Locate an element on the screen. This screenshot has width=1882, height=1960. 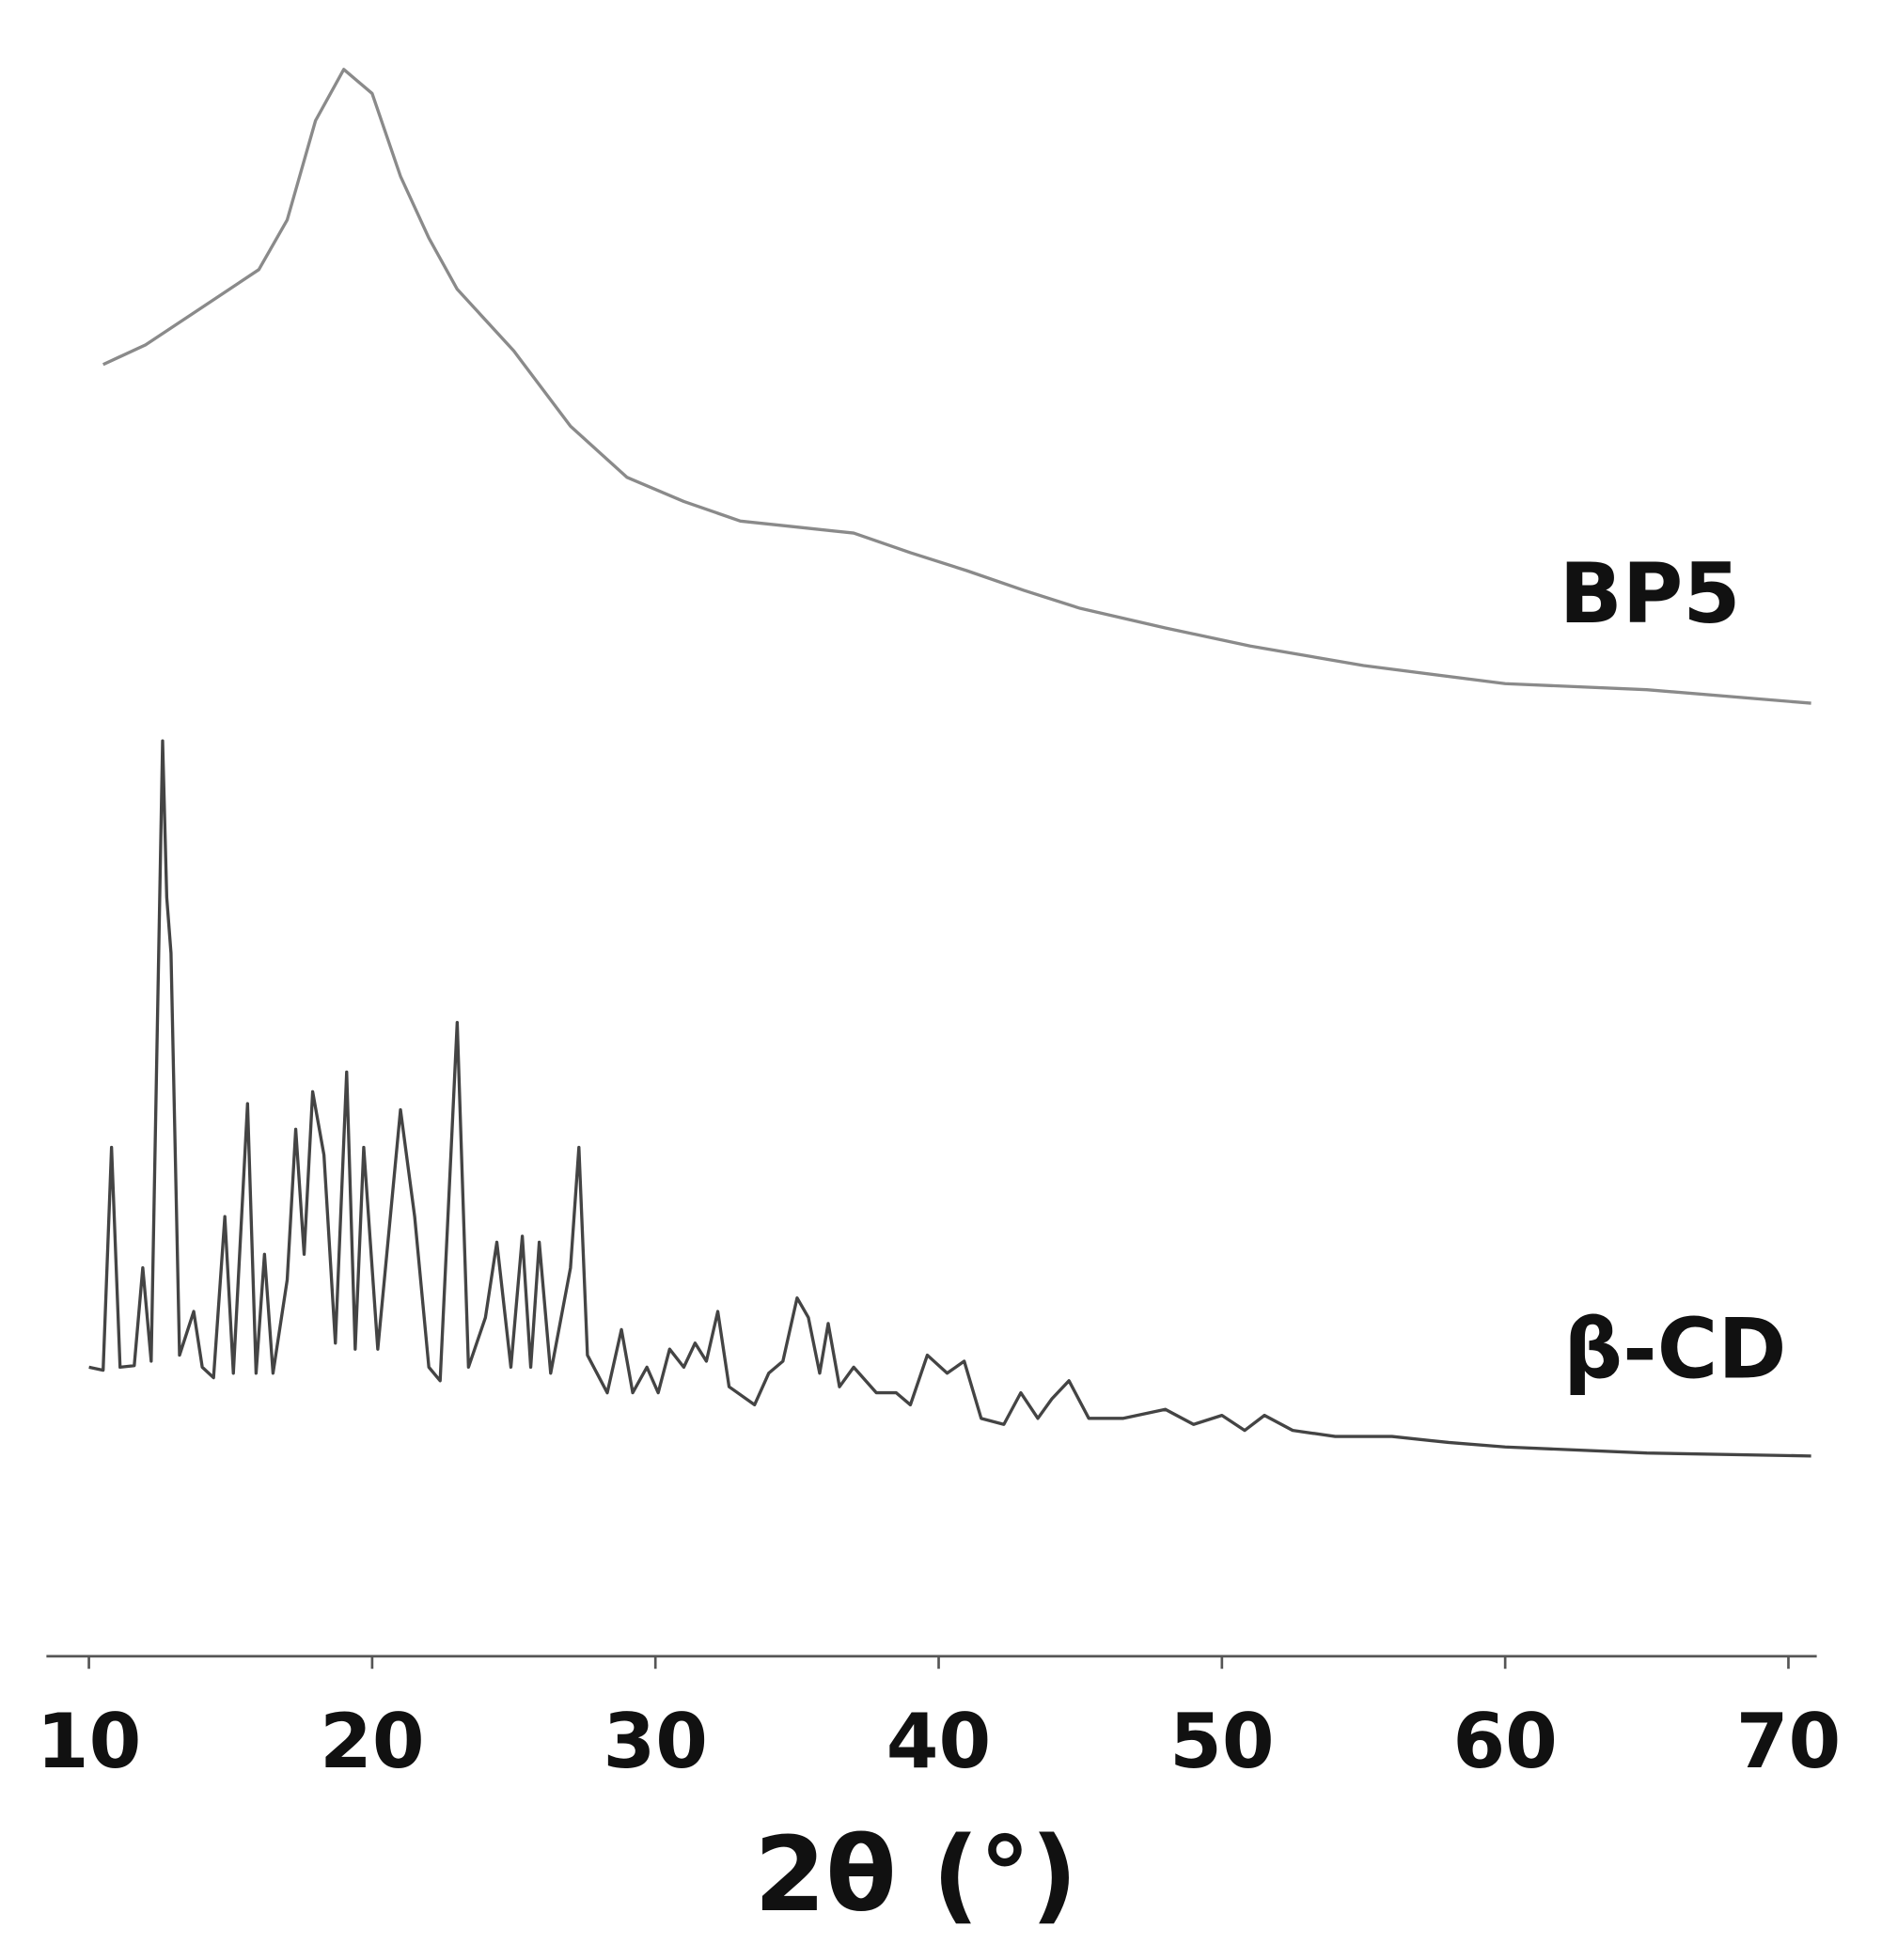
x-tick-label: 60 is located at coordinates (1505, 1741).